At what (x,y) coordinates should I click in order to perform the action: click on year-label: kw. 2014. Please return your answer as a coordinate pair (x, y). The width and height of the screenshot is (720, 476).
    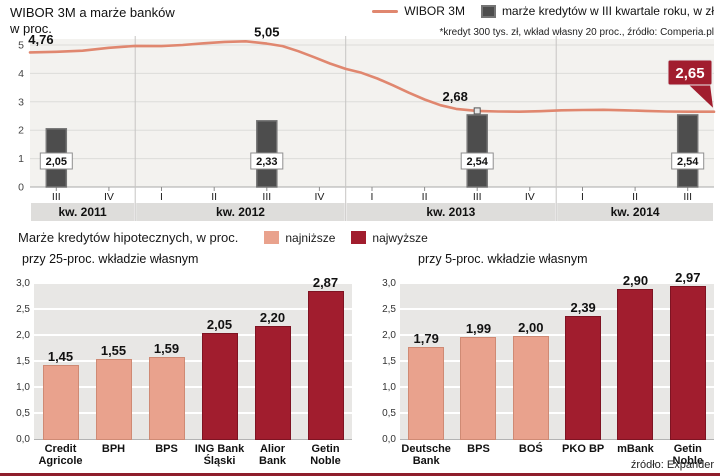
    Looking at the image, I should click on (635, 212).